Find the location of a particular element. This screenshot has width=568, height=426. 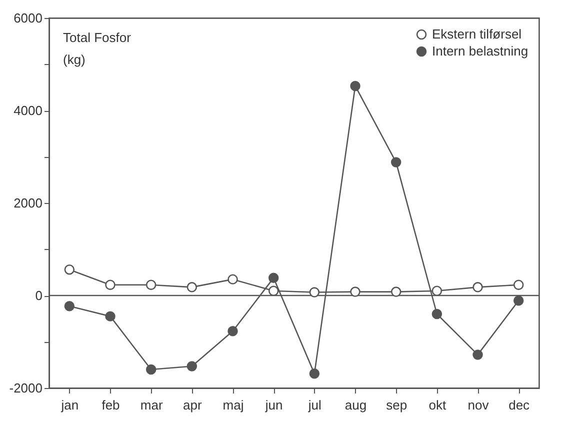

x-tick-label: apr is located at coordinates (192, 405).